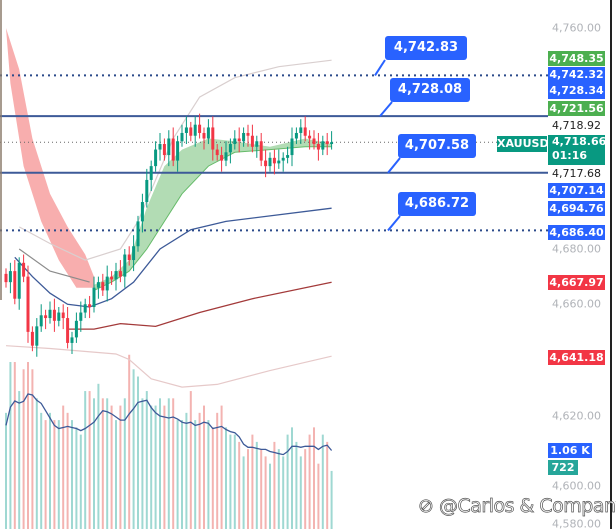 The width and height of the screenshot is (616, 531). Describe the element at coordinates (576, 304) in the screenshot. I see `y-tick: 4,660.00` at that location.